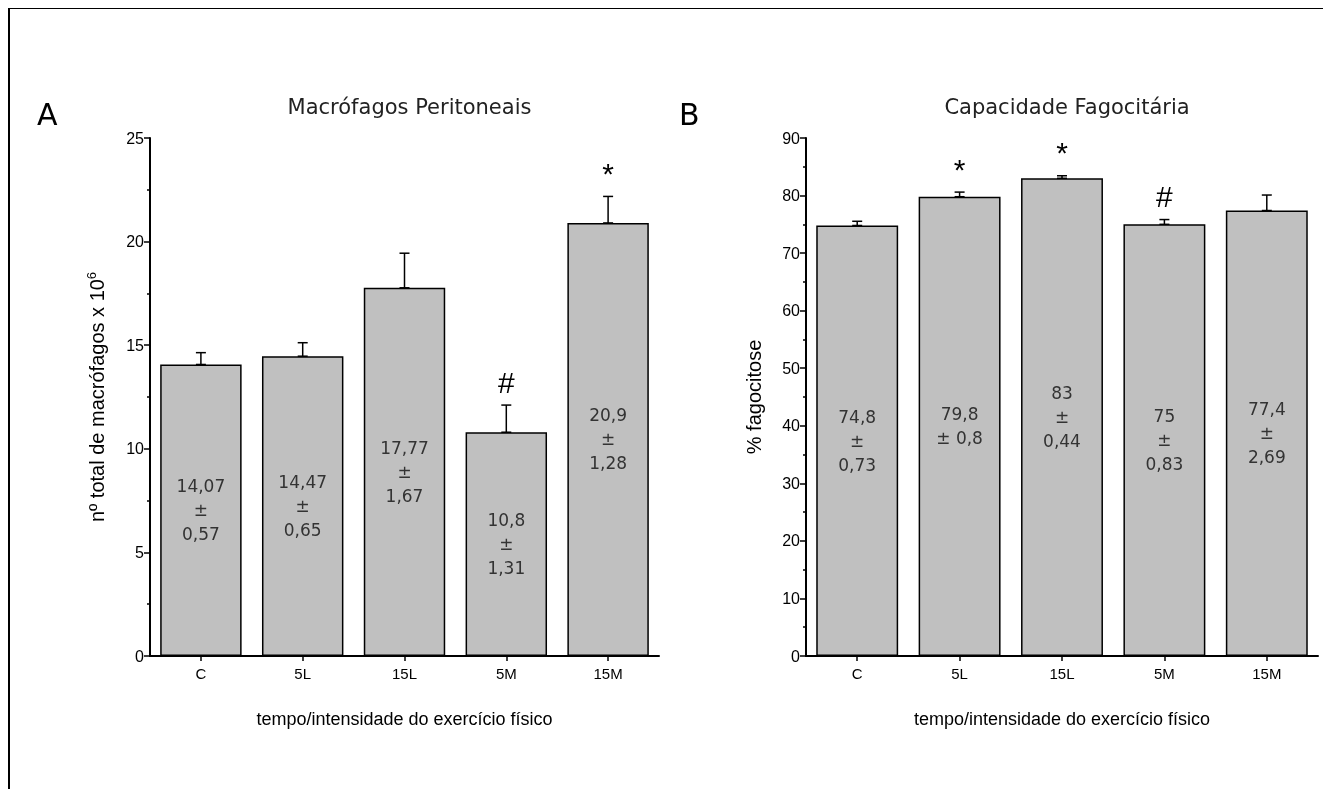  I want to click on data-label: 14,07 ± 0,57, so click(201, 510).